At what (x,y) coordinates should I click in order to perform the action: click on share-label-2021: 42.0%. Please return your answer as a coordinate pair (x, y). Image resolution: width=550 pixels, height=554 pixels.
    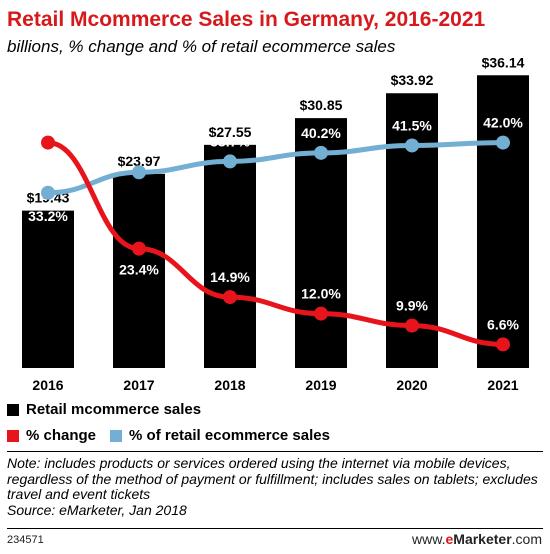
    Looking at the image, I should click on (503, 123).